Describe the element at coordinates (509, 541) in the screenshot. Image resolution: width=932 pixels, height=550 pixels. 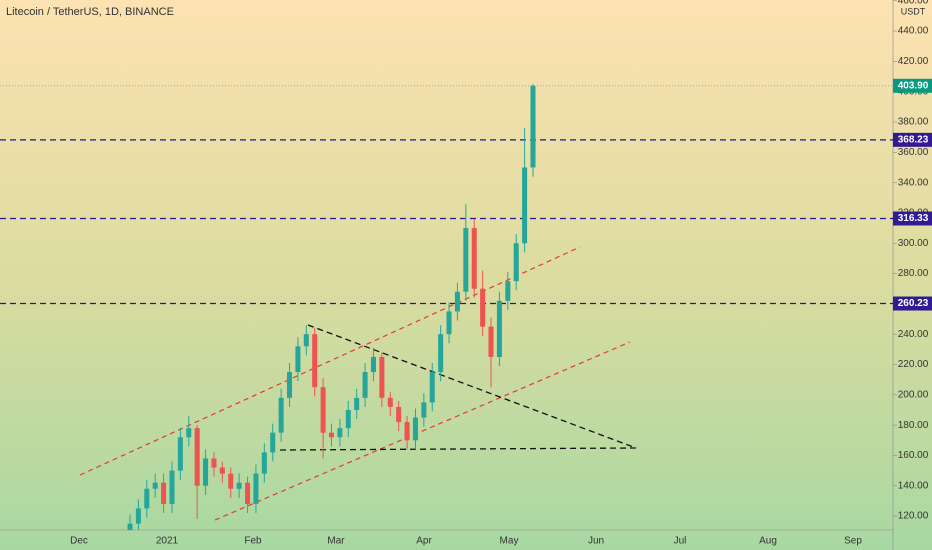
I see `x-tick-label: May` at that location.